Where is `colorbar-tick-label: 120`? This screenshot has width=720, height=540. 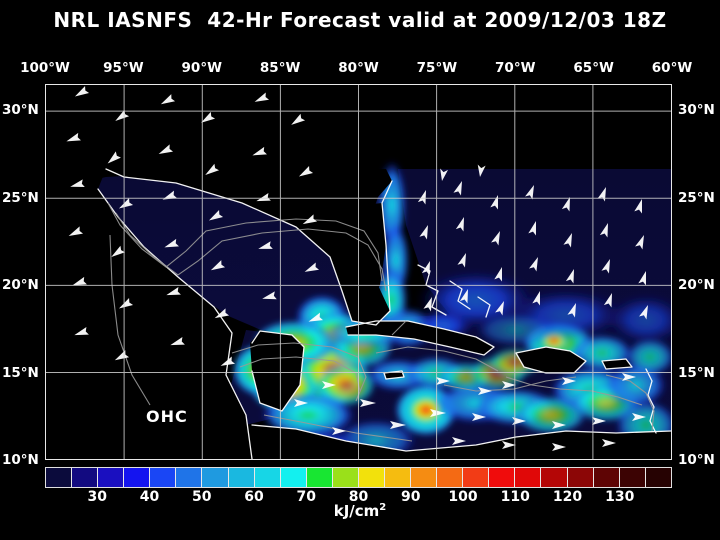 colorbar-tick-label: 120 is located at coordinates (567, 497).